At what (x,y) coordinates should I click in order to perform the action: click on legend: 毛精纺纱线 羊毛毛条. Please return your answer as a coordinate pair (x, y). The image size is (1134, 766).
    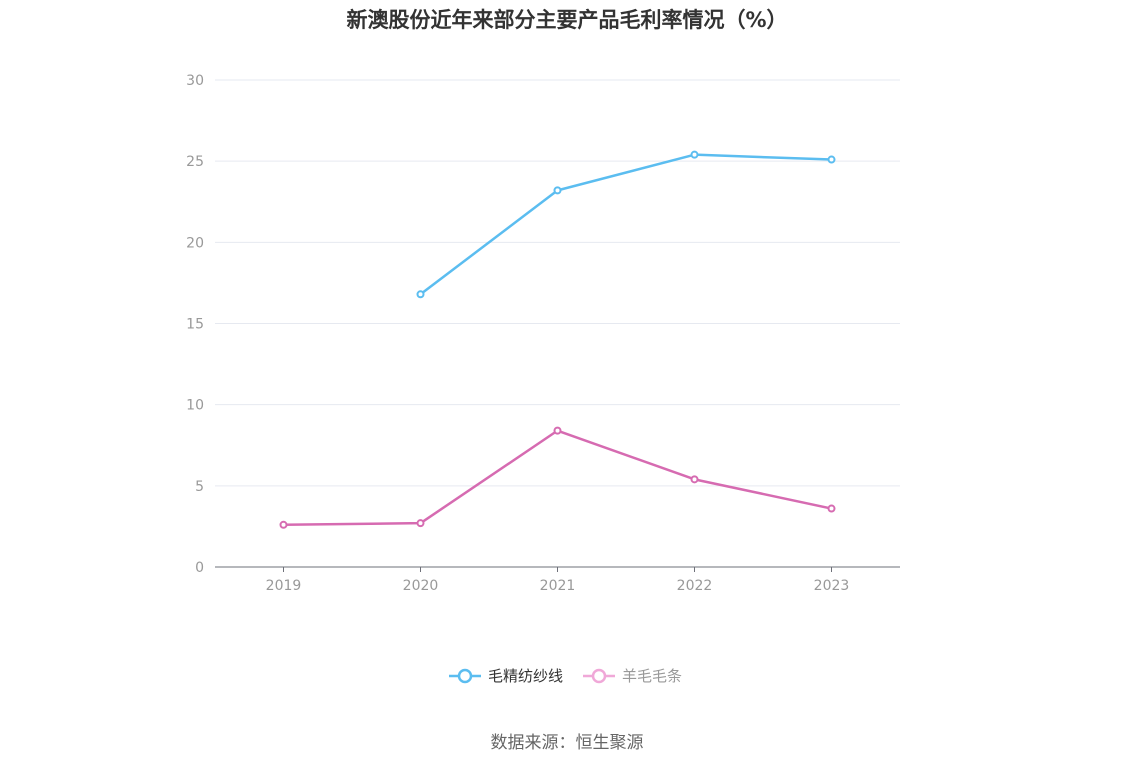
    Looking at the image, I should click on (565, 676).